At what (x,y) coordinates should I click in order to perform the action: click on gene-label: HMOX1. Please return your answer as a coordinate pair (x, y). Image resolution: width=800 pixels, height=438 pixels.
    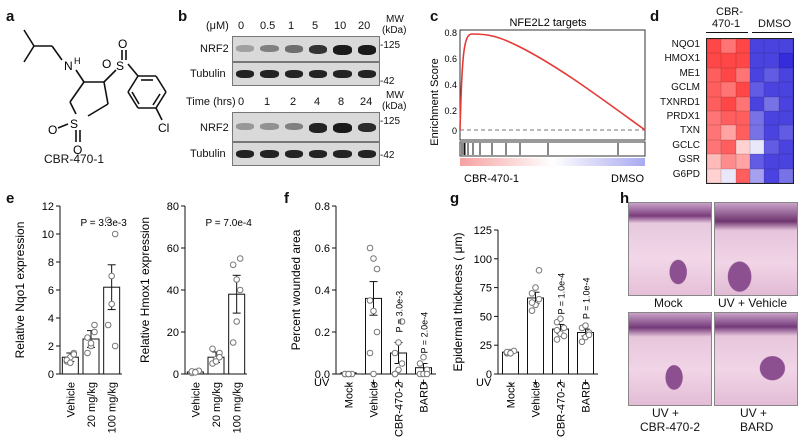
    Looking at the image, I should click on (682, 59).